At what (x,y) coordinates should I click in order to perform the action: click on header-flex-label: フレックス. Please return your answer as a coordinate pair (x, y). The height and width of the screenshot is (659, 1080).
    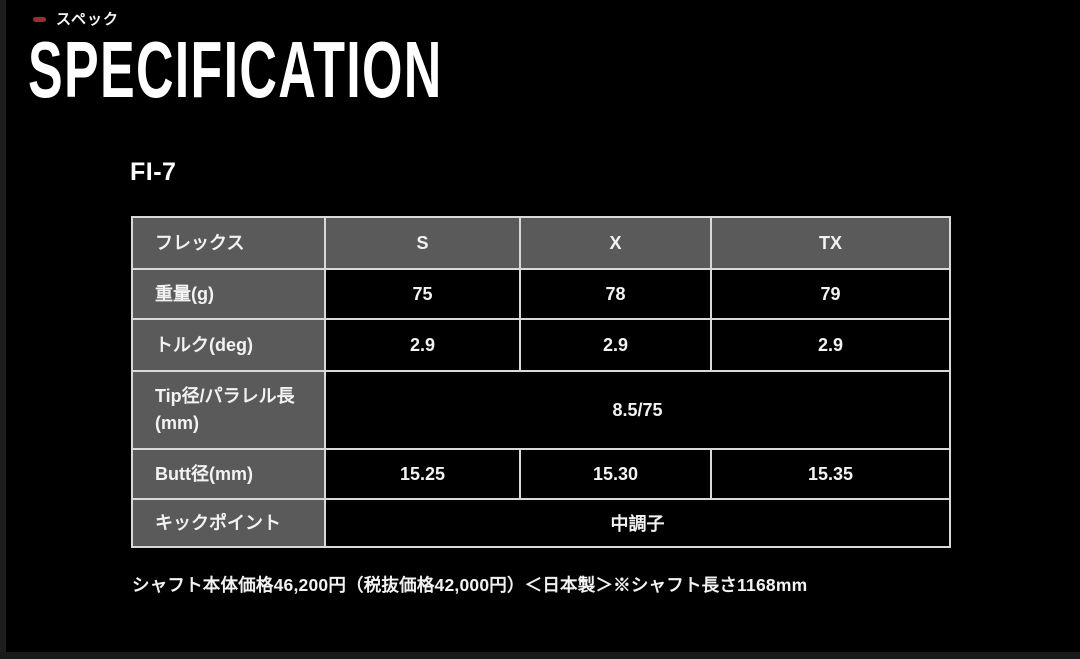
    Looking at the image, I should click on (228, 243).